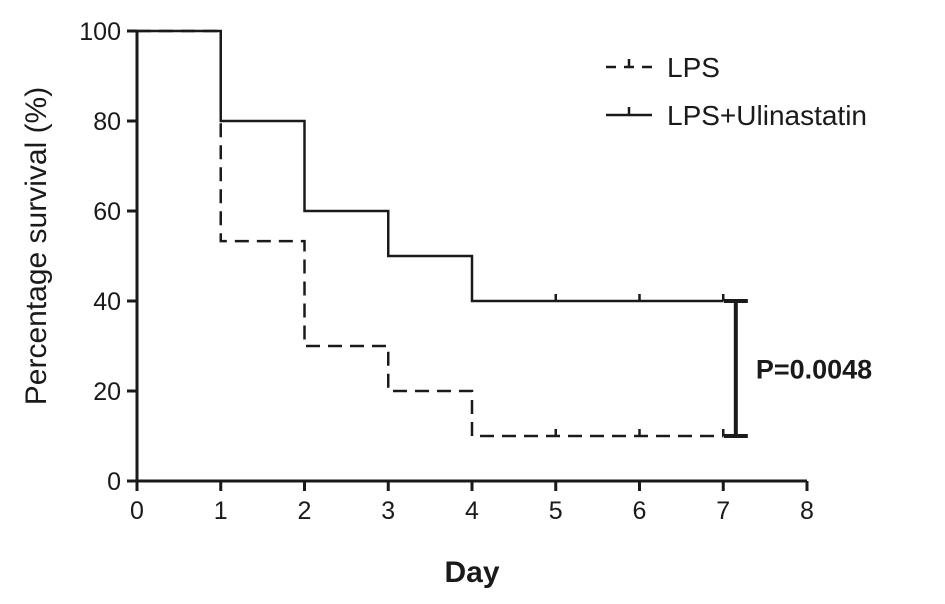 This screenshot has height=604, width=945. Describe the element at coordinates (471, 572) in the screenshot. I see `x-axis-title: Day` at that location.